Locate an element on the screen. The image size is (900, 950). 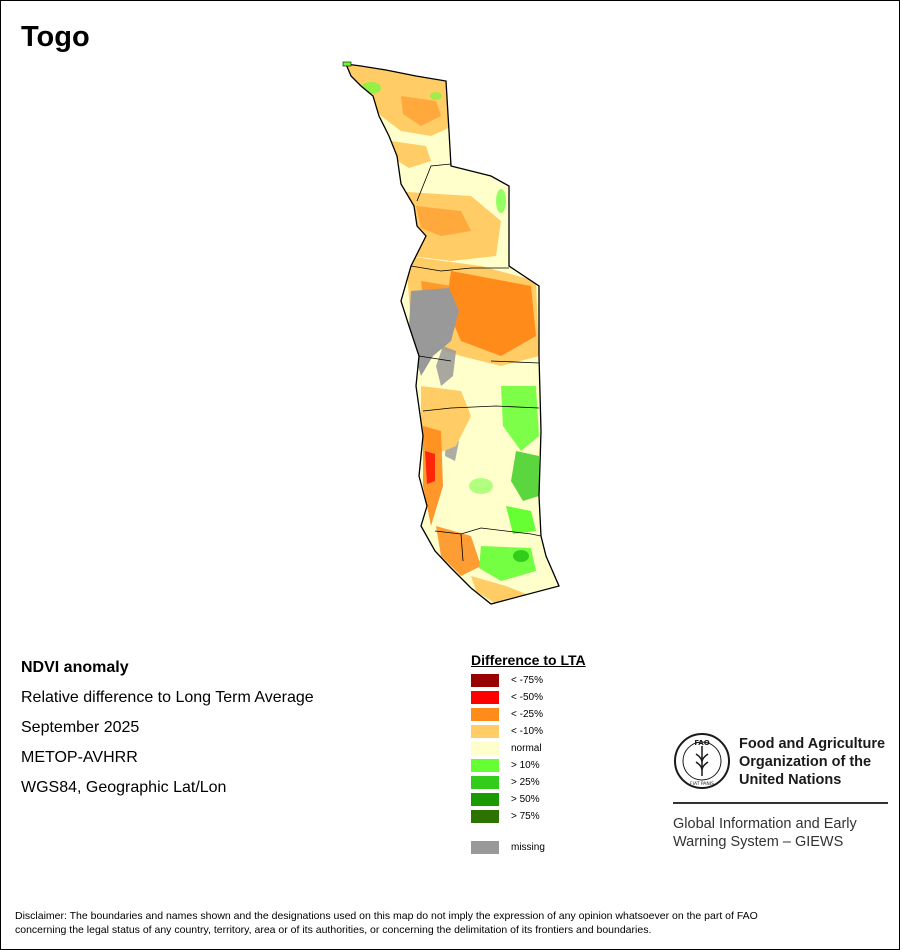
legend-item: > 75% is located at coordinates (528, 816).